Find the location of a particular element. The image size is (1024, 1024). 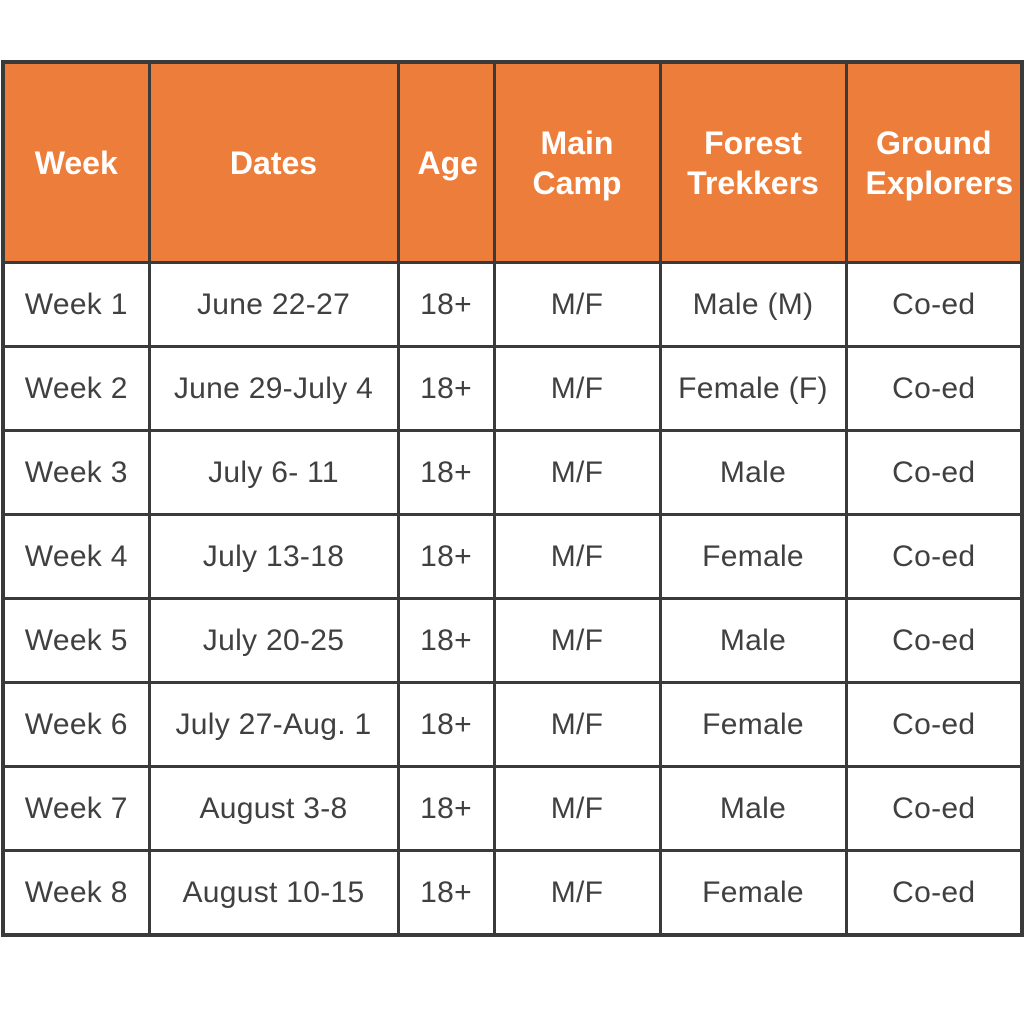

cell-week: Week 2 is located at coordinates (76, 388).